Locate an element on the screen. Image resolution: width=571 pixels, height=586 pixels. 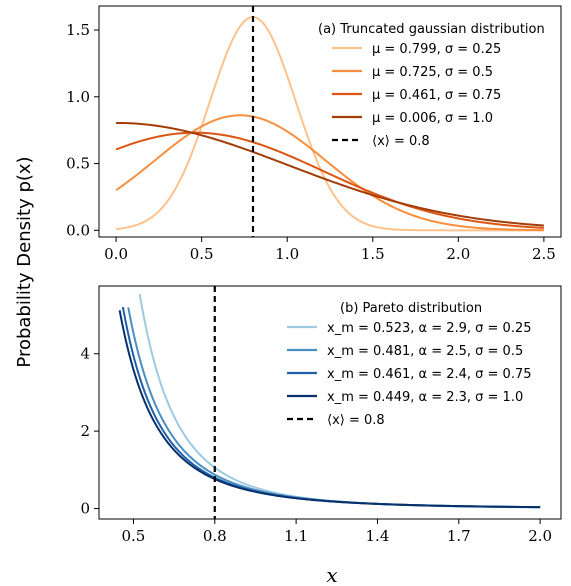
legend-label-b-2: x_m = 0.461, α = 2.4, σ = 0.75 is located at coordinates (429, 374).